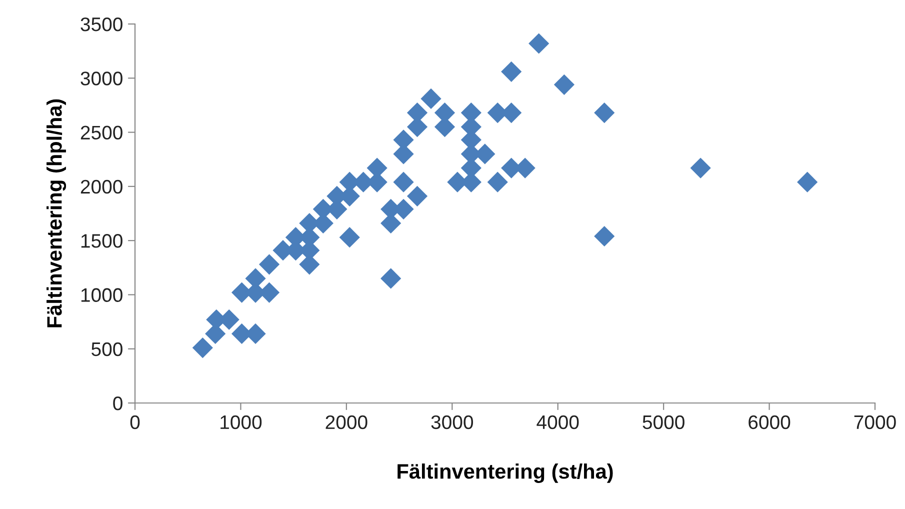  I want to click on y-tick-label: 0, so click(117, 403).